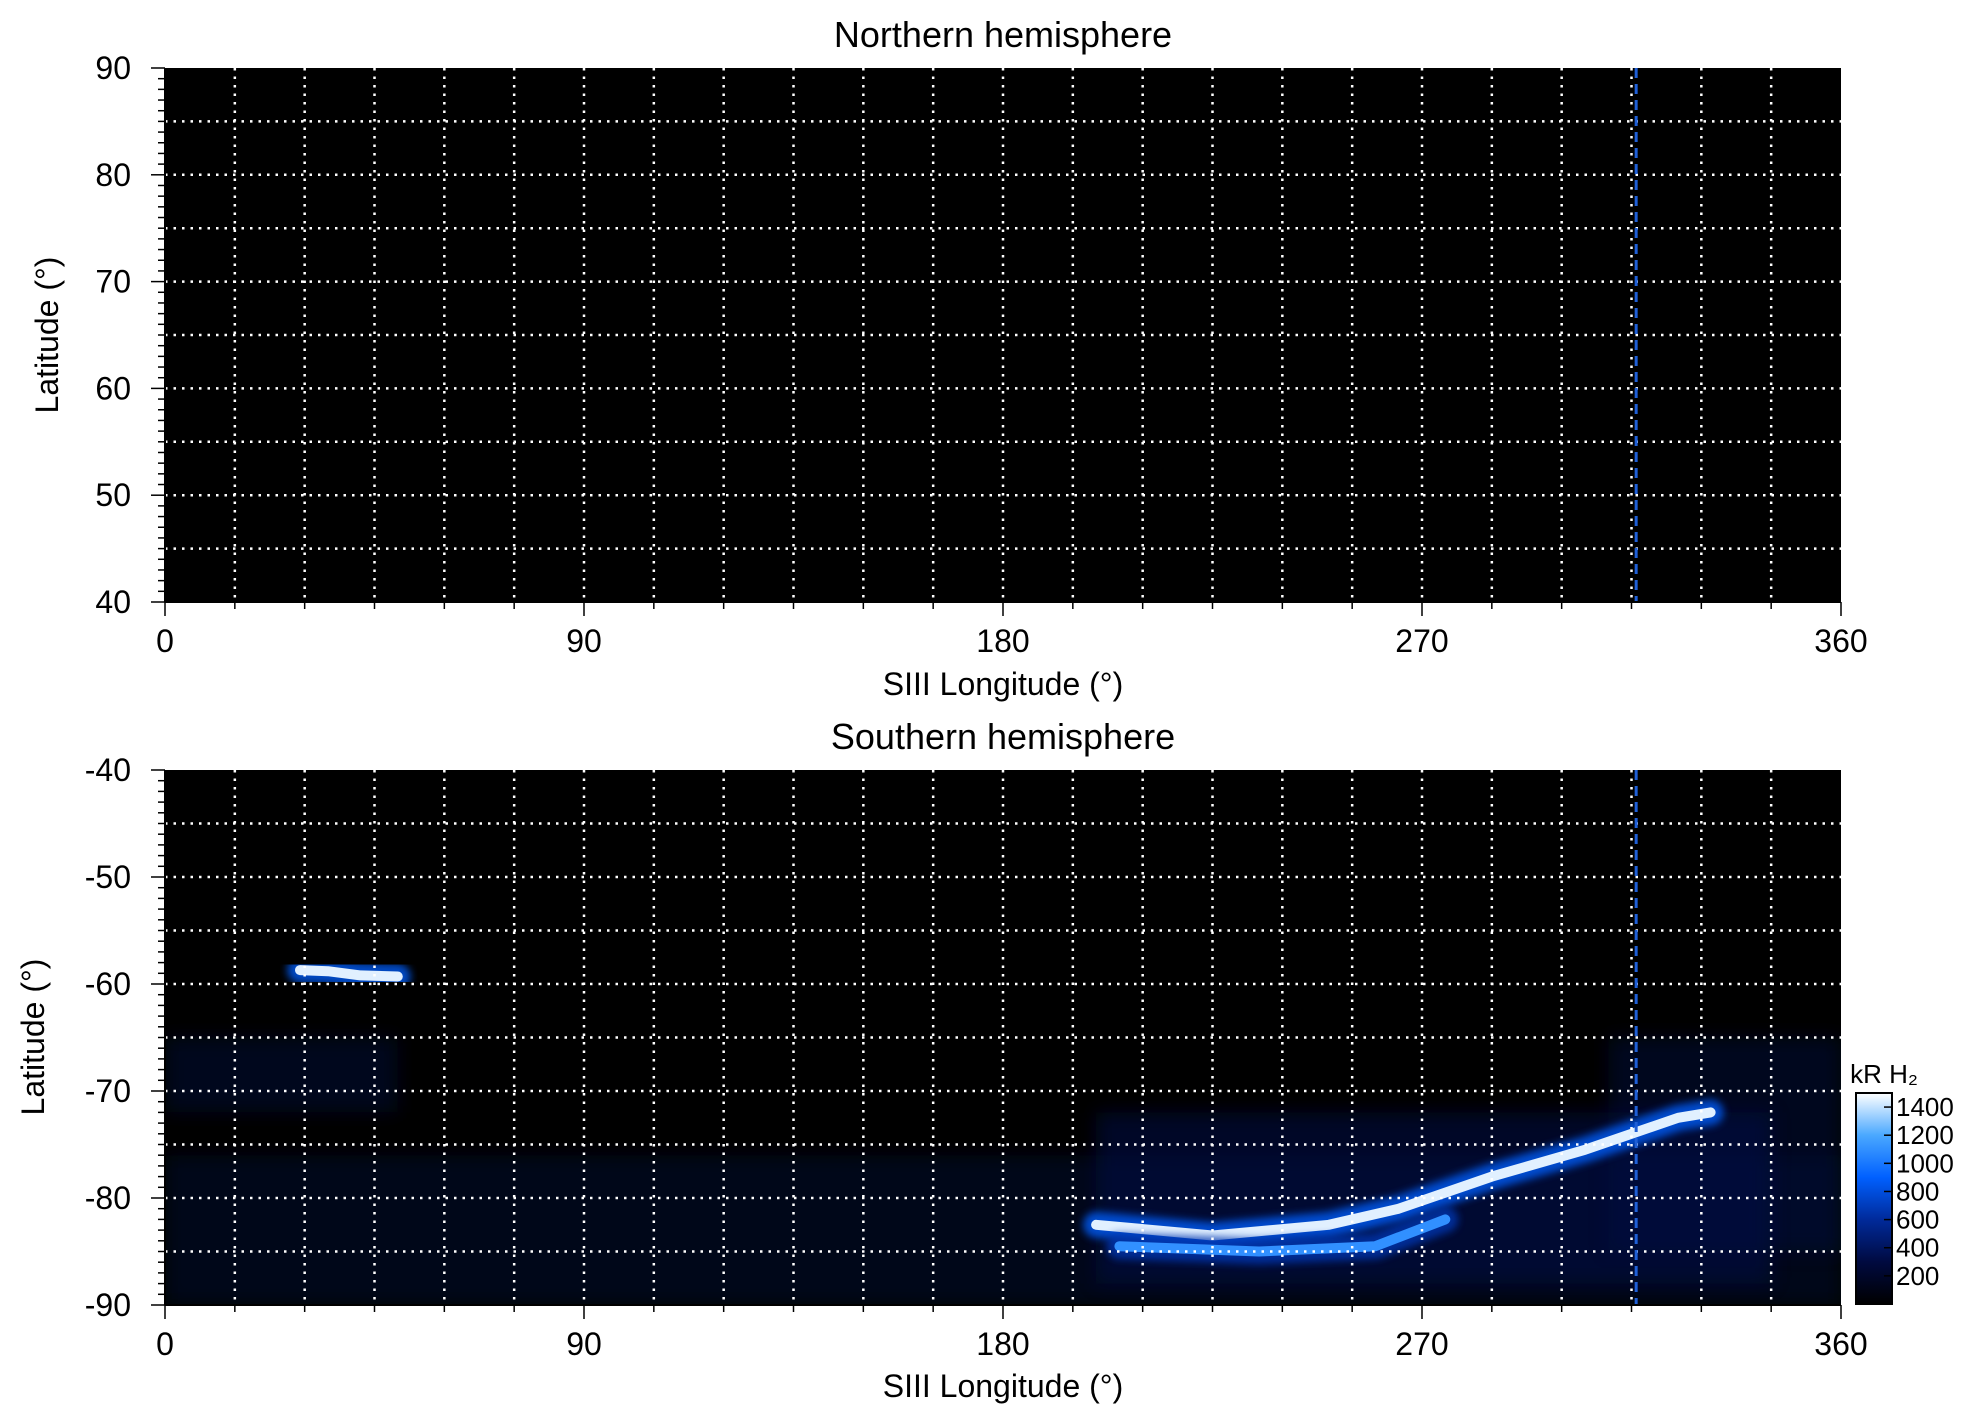  I want to click on south-y-tick-label: -50, so click(108, 877).